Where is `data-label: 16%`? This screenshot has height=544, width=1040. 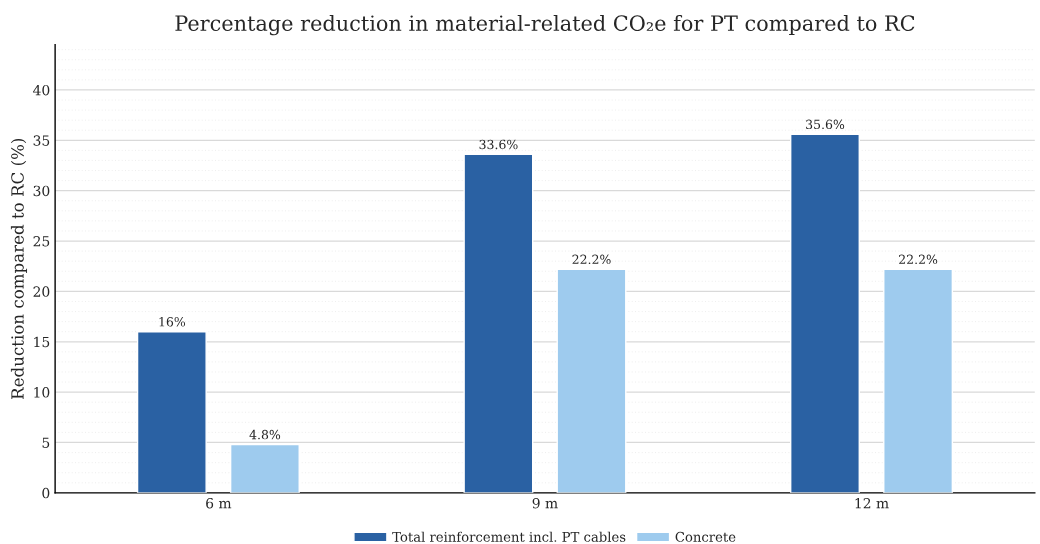 data-label: 16% is located at coordinates (172, 322).